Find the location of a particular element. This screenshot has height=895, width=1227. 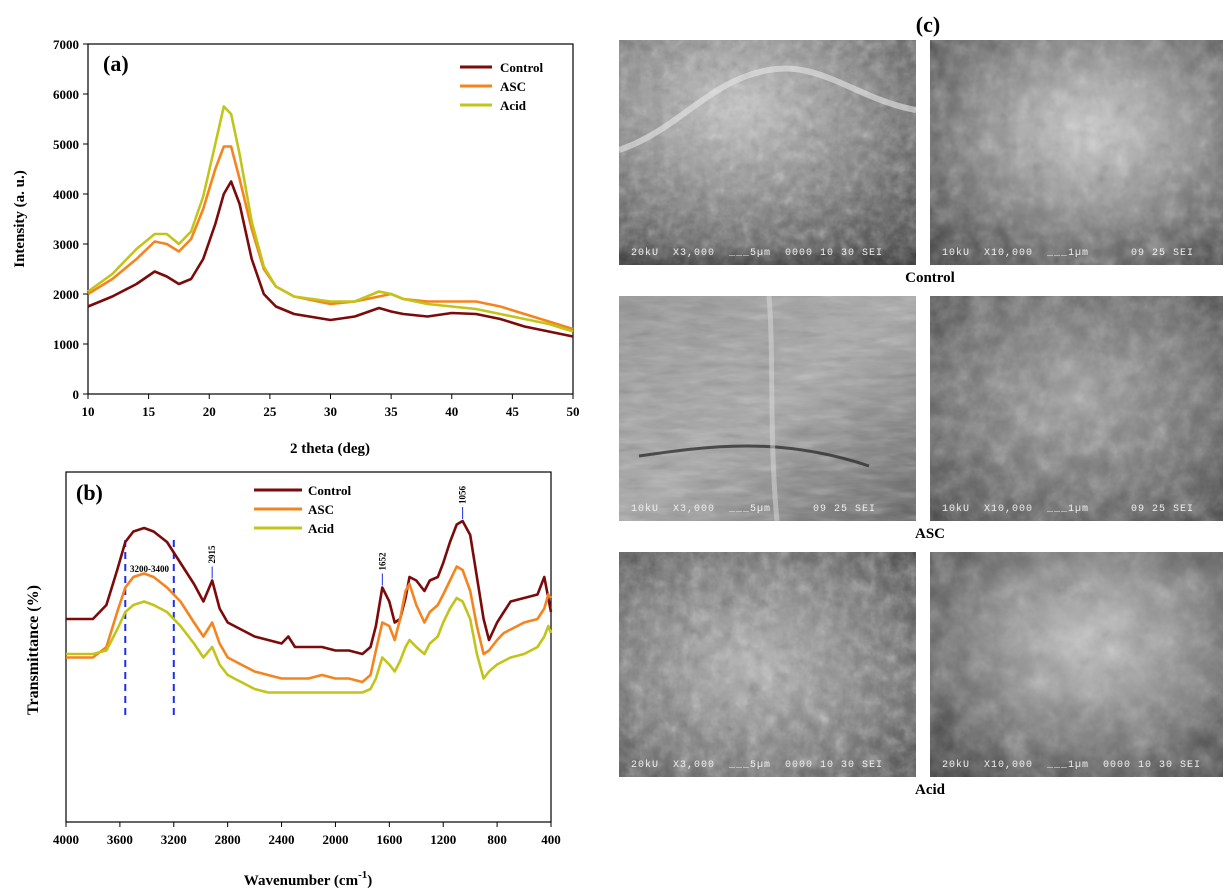

xrd-x-ticks: 10 15 20 25 30 35 40 45 50 is located at coordinates (331, 406).